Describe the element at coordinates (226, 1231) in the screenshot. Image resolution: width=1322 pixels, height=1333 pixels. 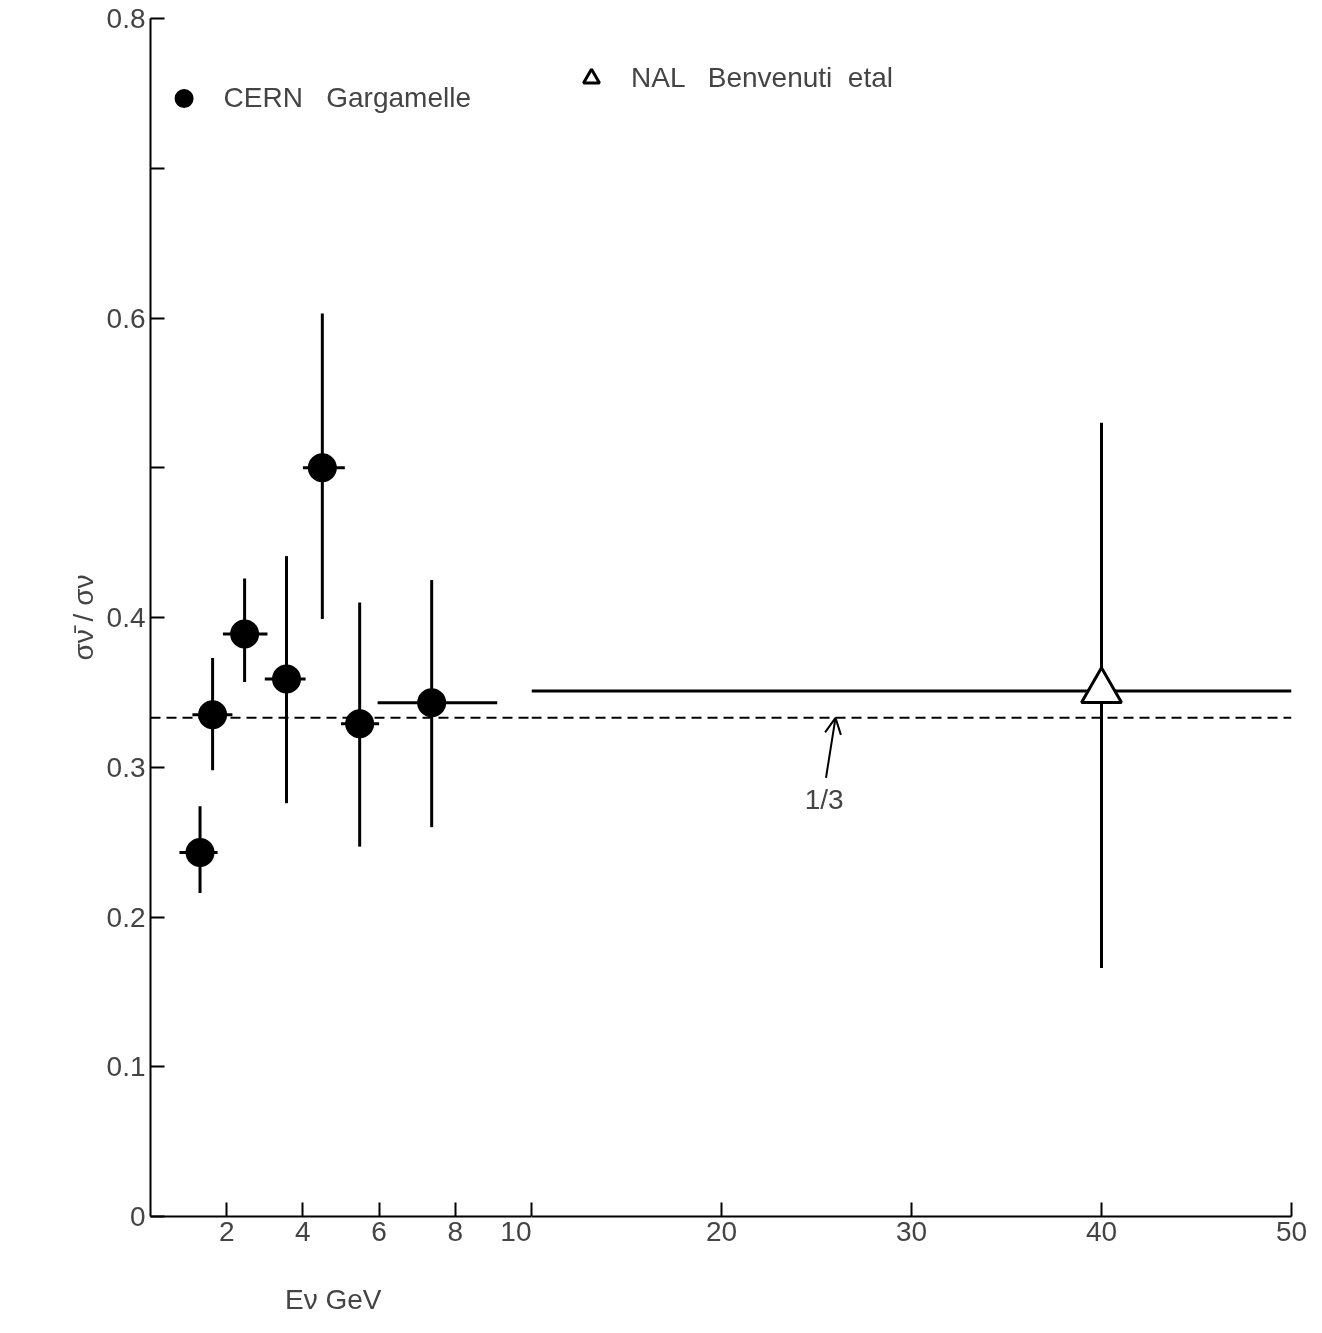
I see `x-tick-label: 2` at that location.